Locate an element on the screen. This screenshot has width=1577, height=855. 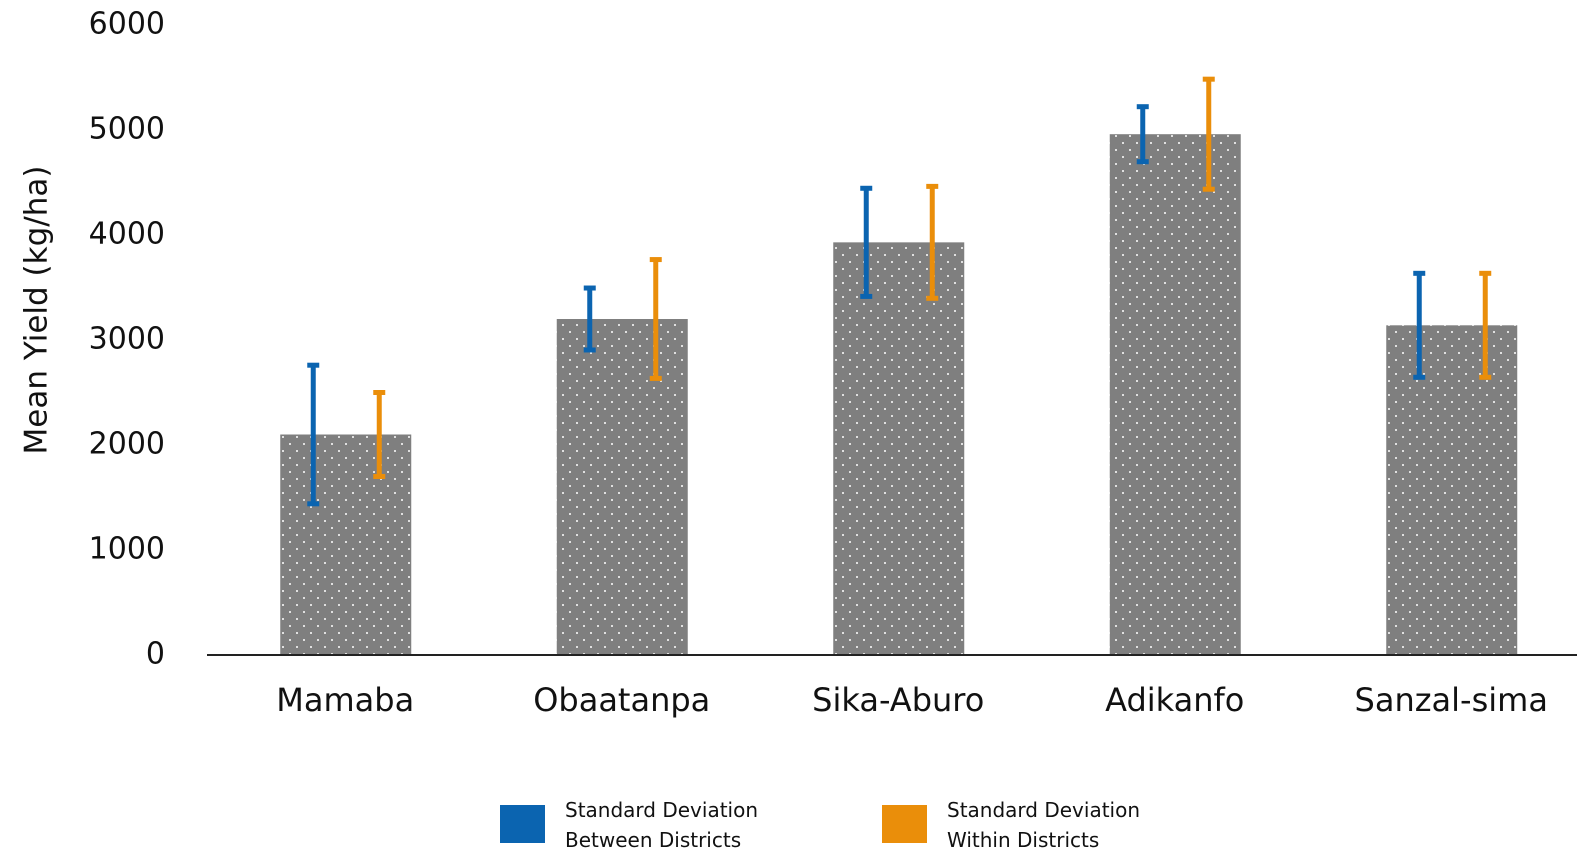
y-tick-label: 0 is located at coordinates (155, 654).